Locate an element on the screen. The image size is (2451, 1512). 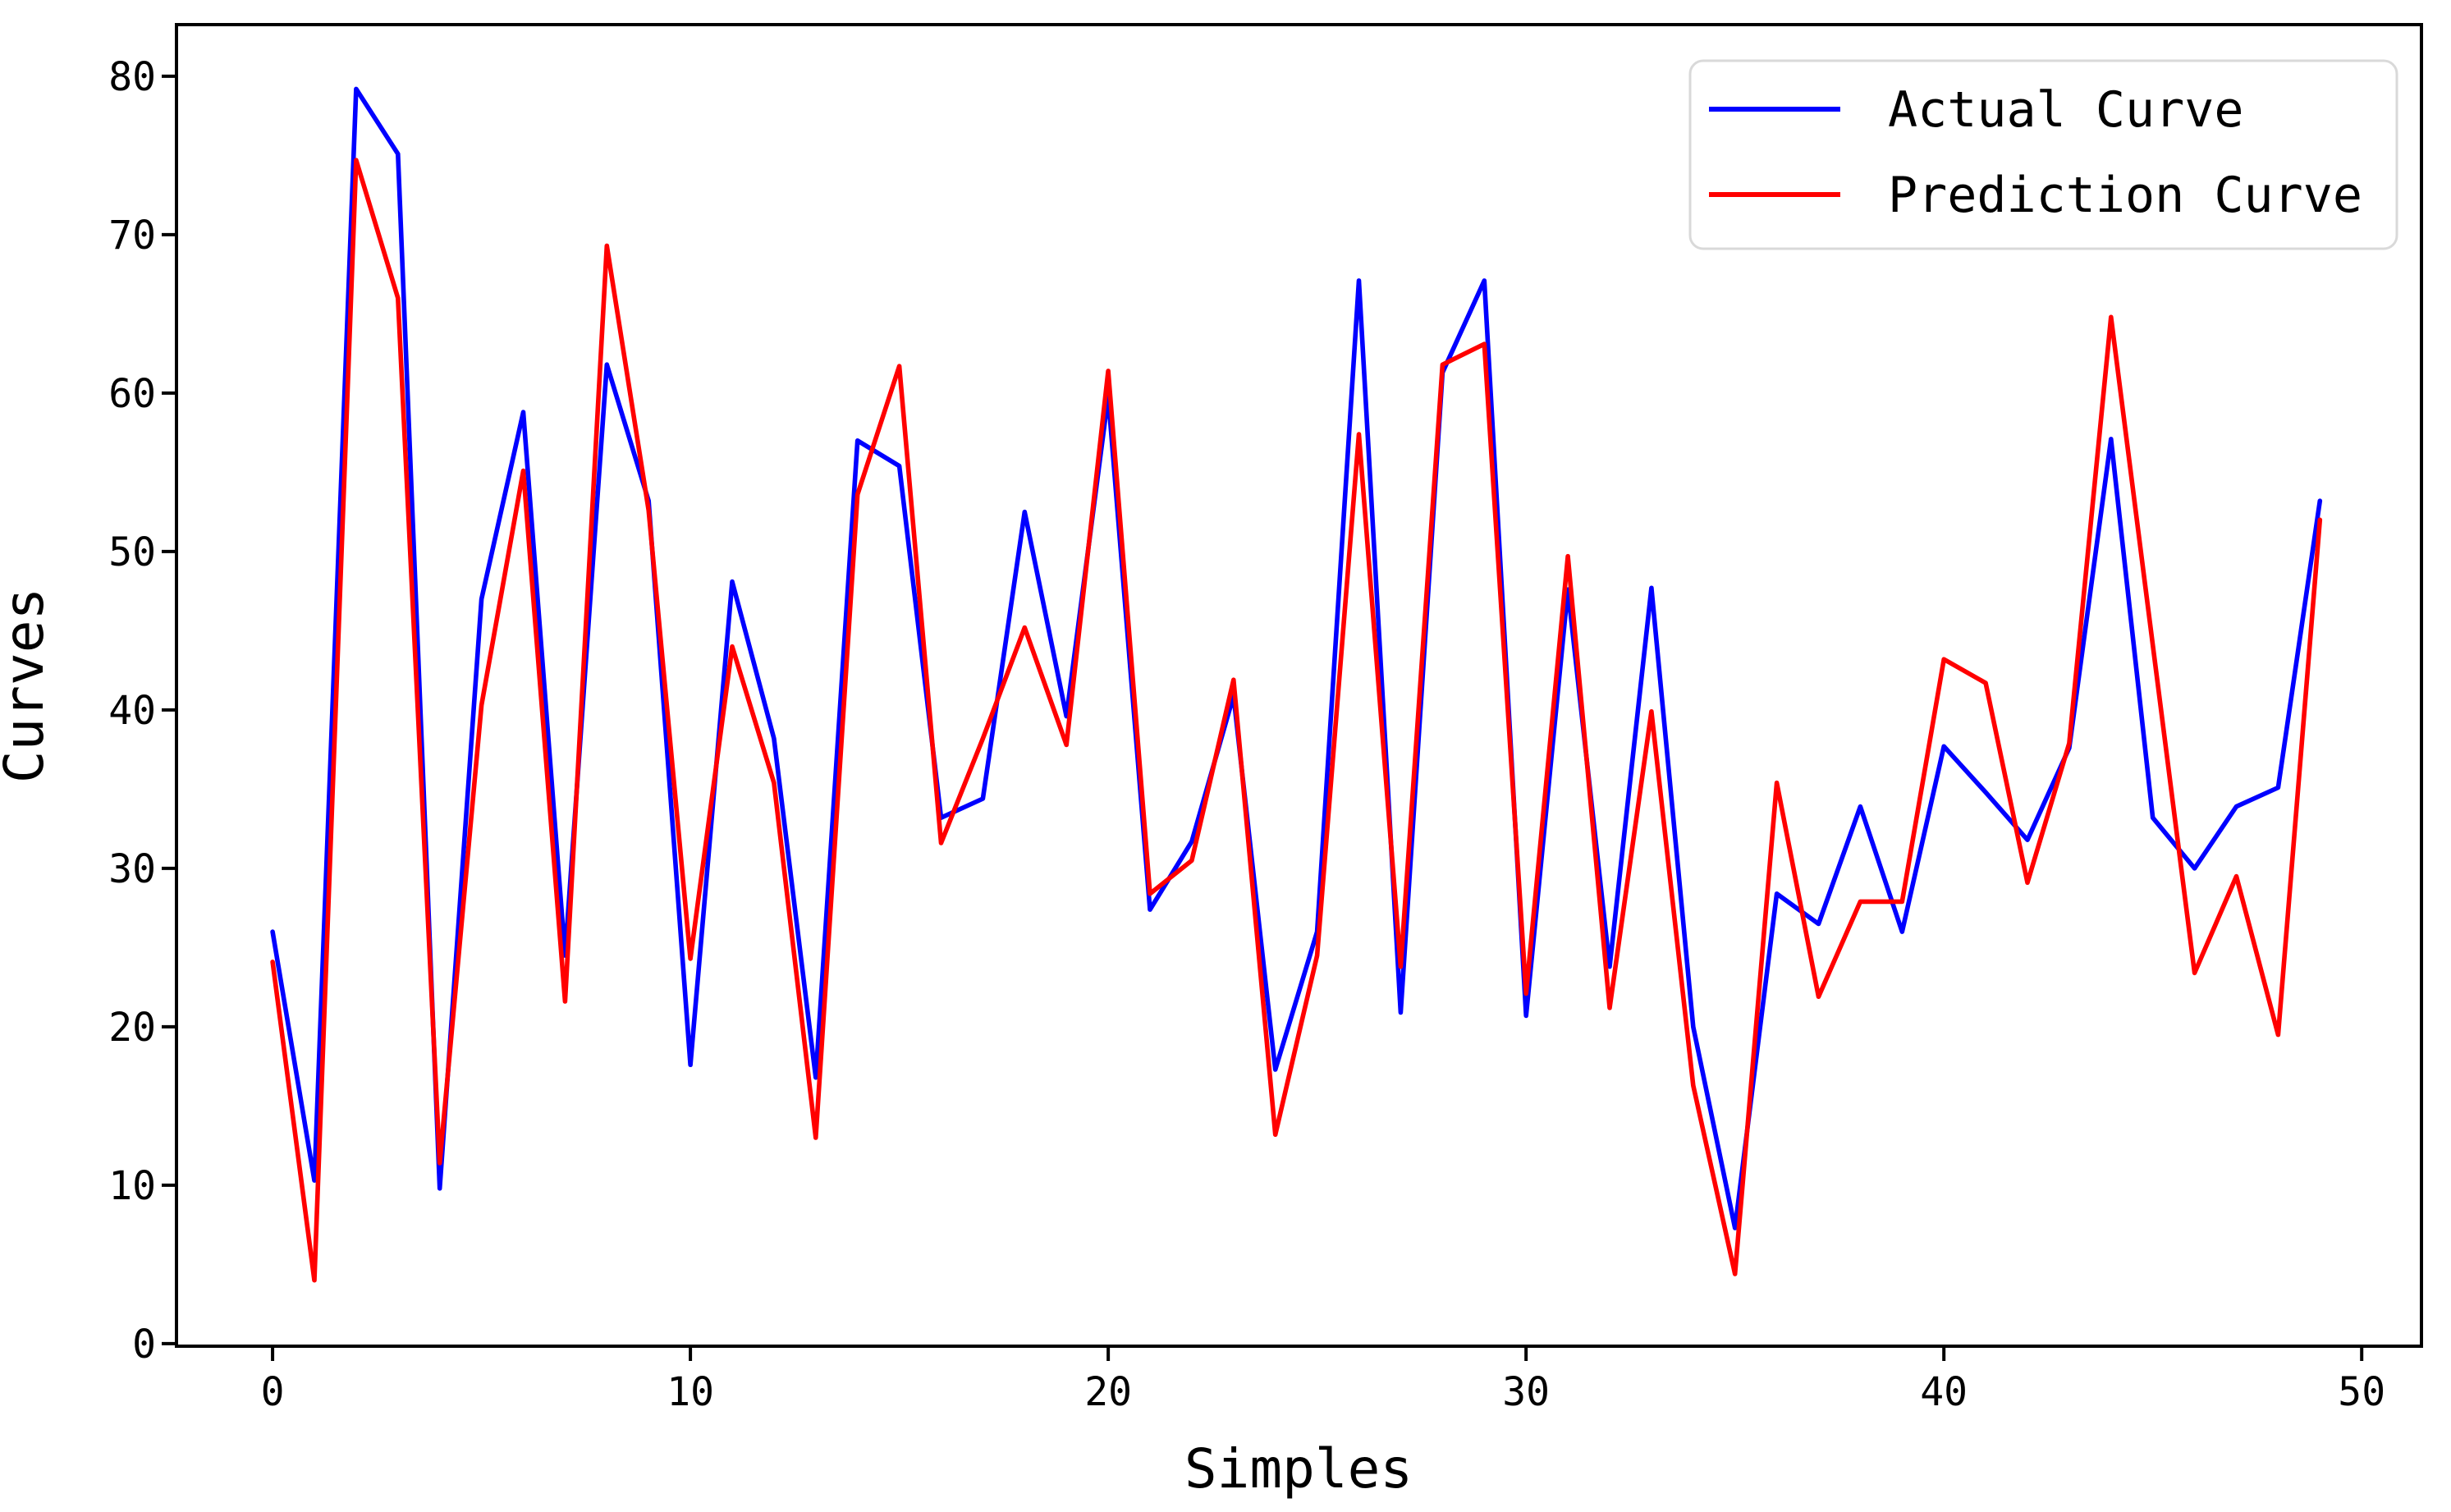
legend: Actual Curve Prediction Curve is located at coordinates (2043, 154).